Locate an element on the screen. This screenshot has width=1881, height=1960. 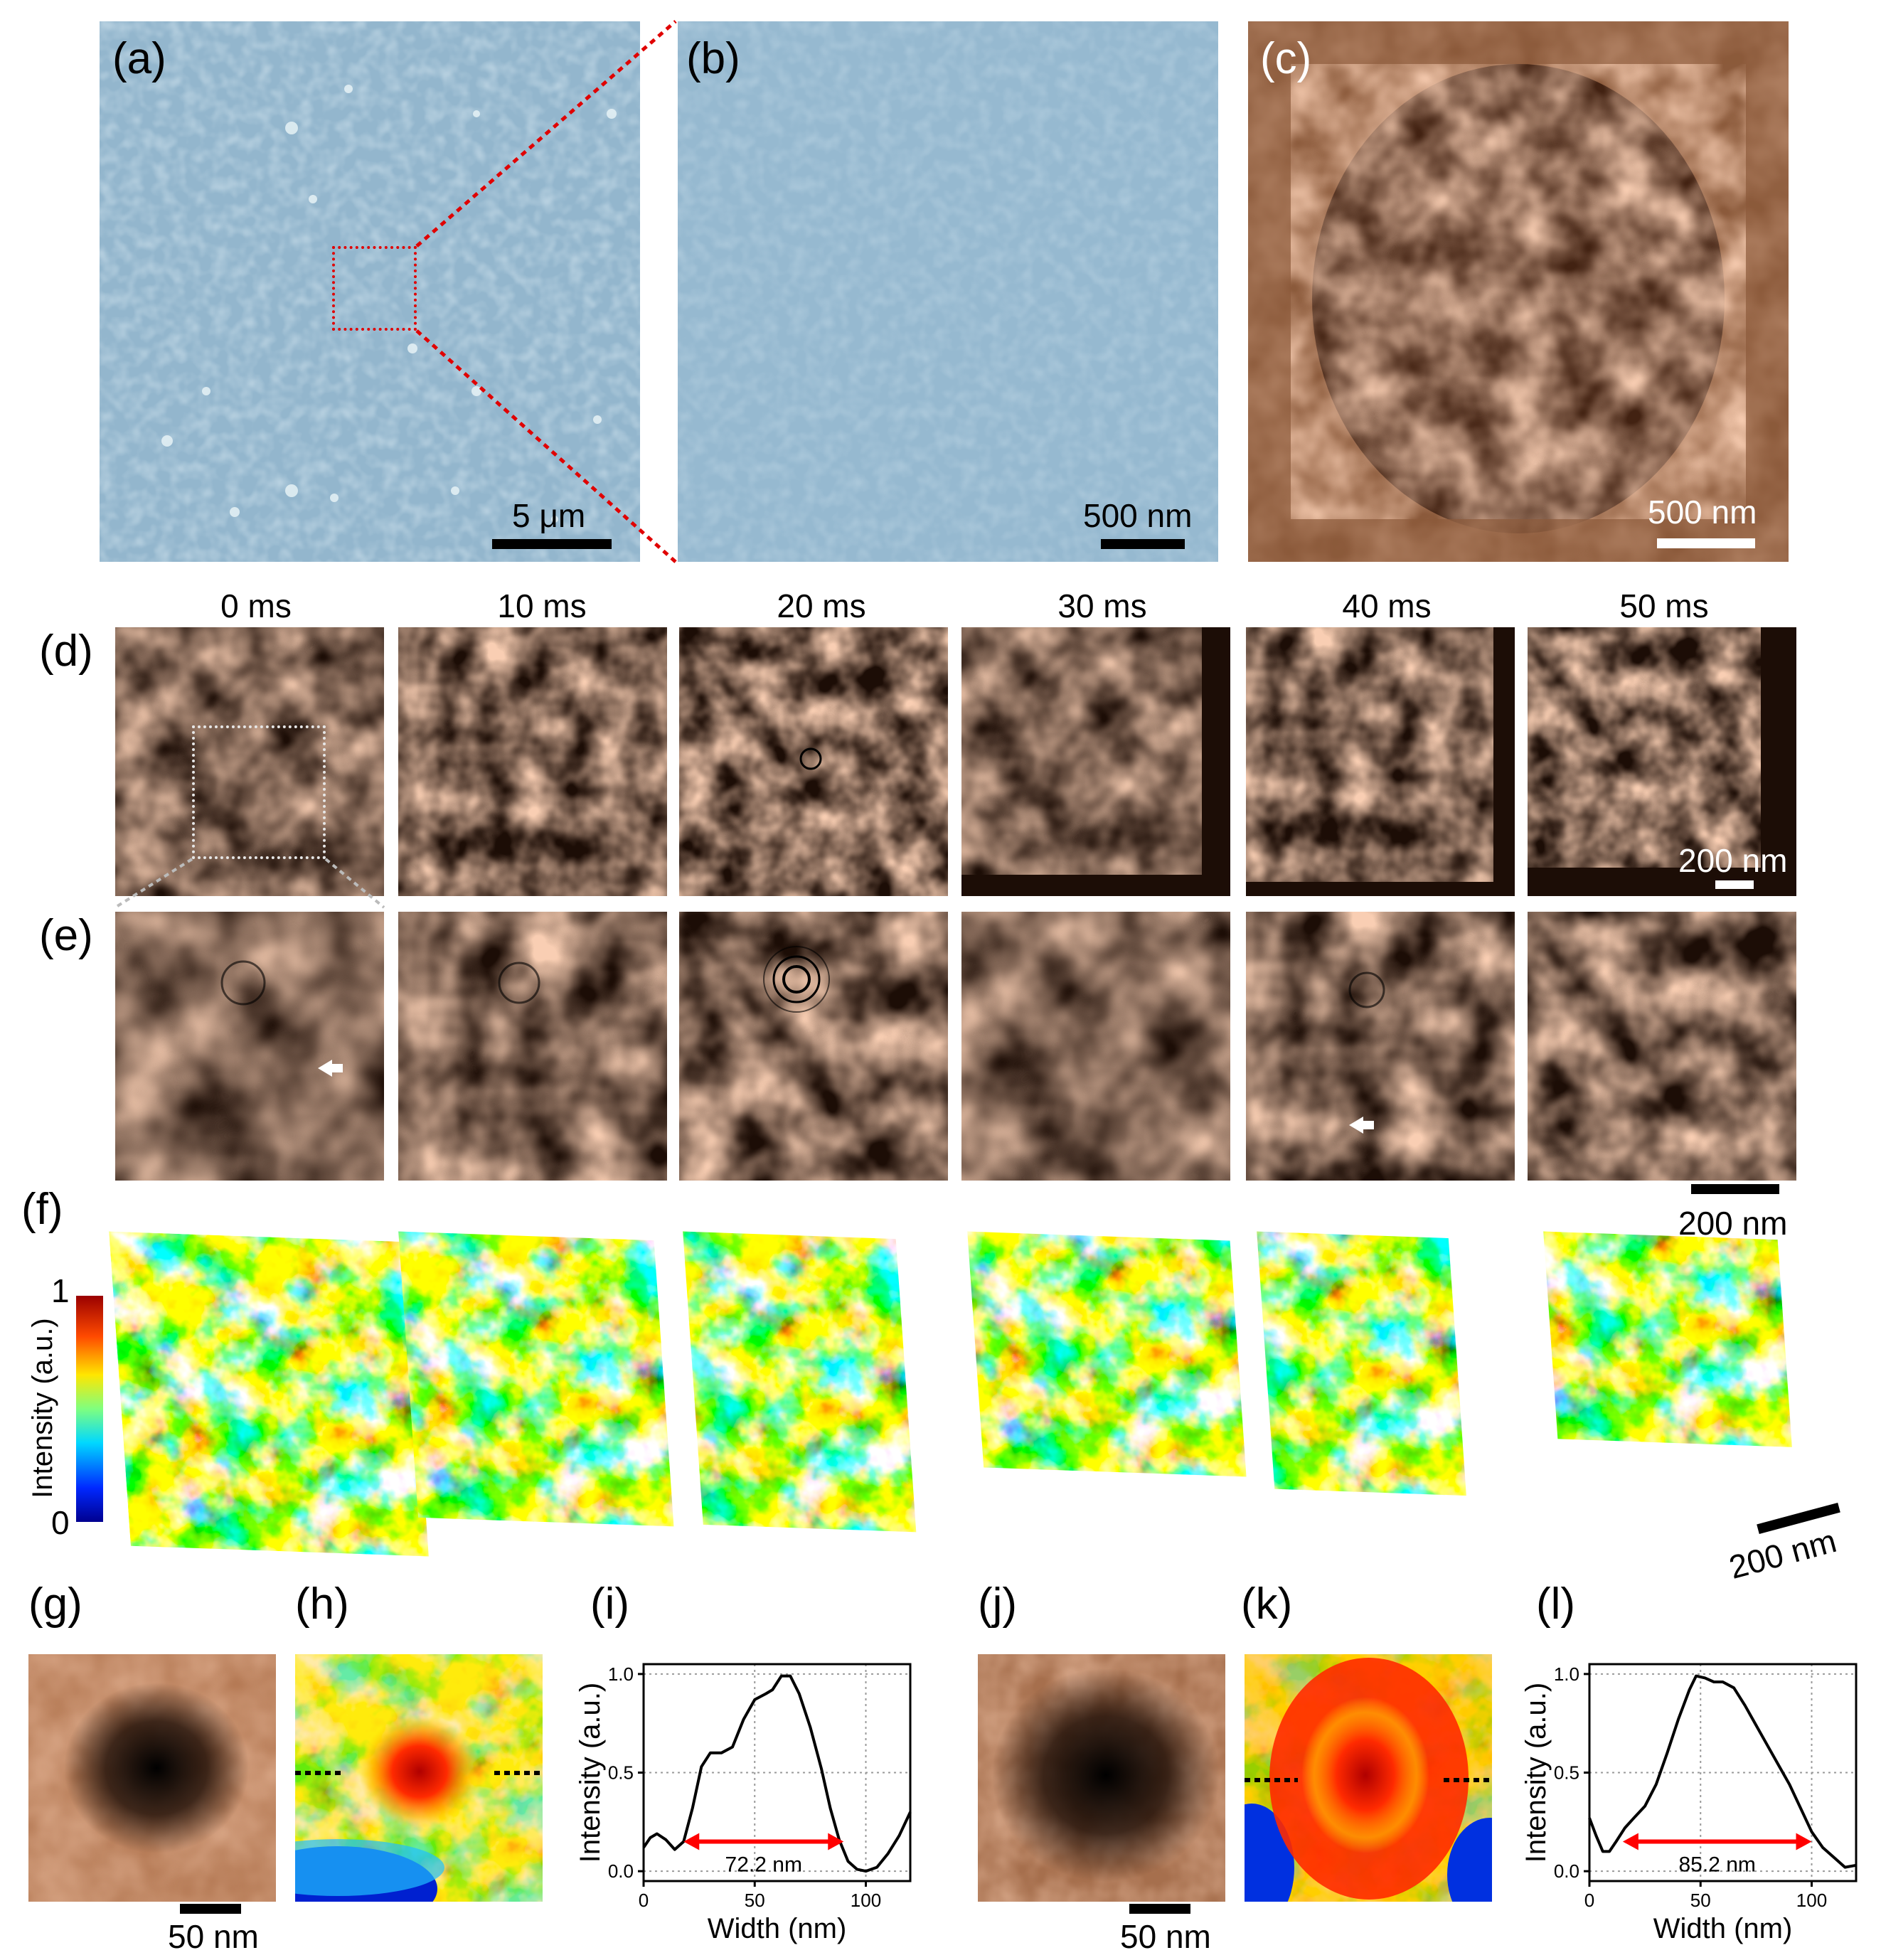
heatmap-h is located at coordinates (419, 1778).